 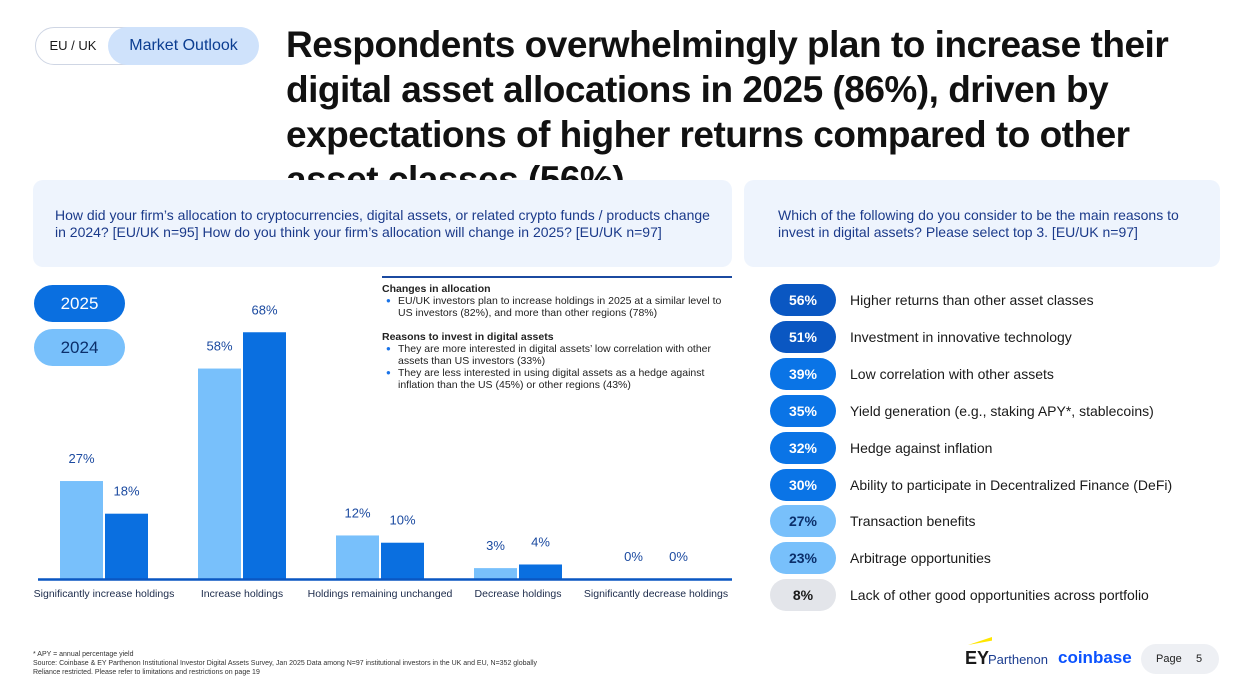 What do you see at coordinates (79, 347) in the screenshot?
I see `legend-2024: 2024` at bounding box center [79, 347].